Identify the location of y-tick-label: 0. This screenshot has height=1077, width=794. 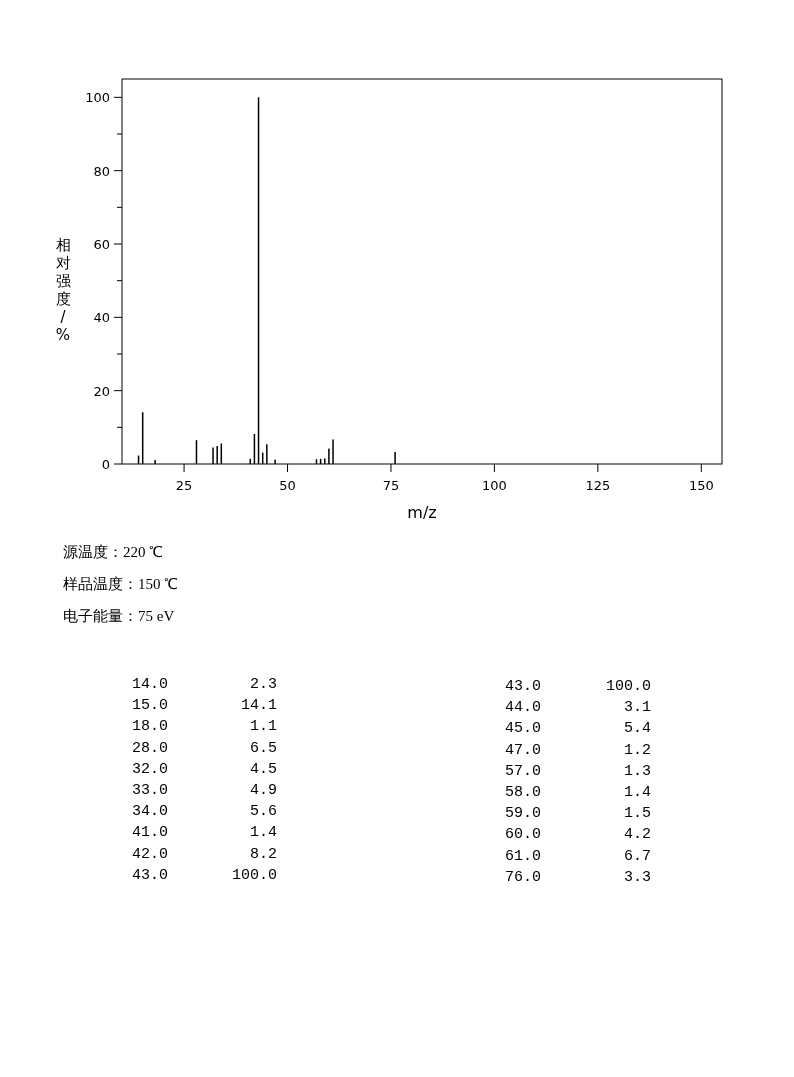
(105, 464).